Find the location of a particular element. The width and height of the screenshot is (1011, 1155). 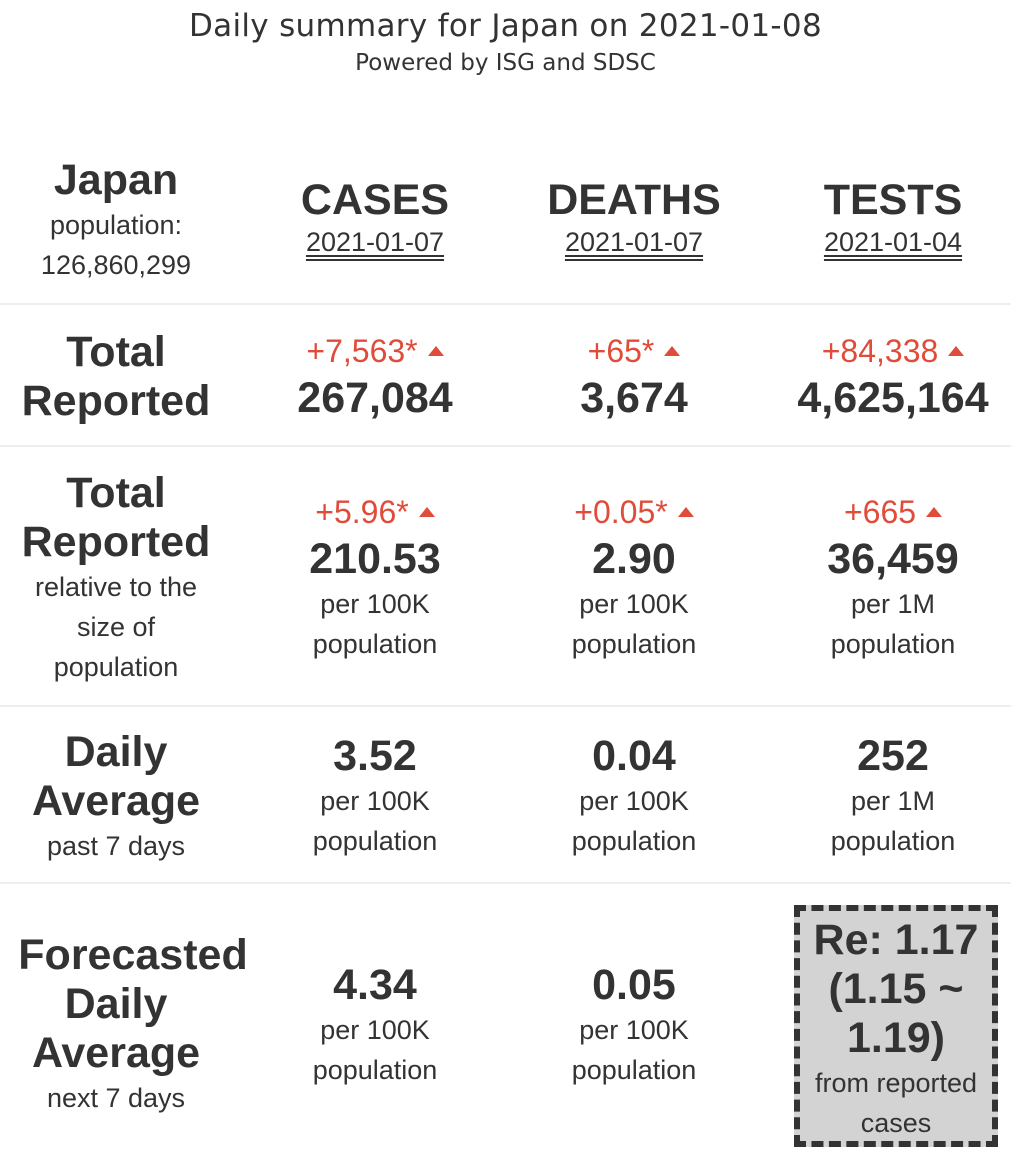

total-cases-cell: +7,563* 267,084 is located at coordinates (375, 376).